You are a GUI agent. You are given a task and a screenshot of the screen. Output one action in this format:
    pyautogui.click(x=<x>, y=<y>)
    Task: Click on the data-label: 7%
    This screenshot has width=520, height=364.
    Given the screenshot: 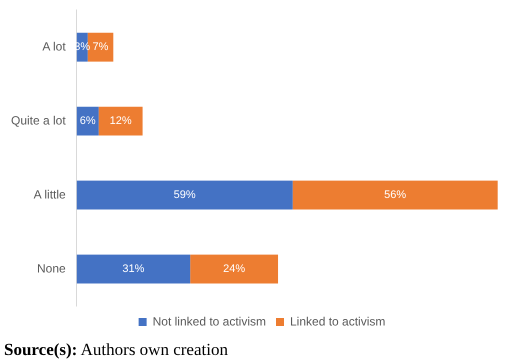 What is the action you would take?
    pyautogui.click(x=100, y=47)
    